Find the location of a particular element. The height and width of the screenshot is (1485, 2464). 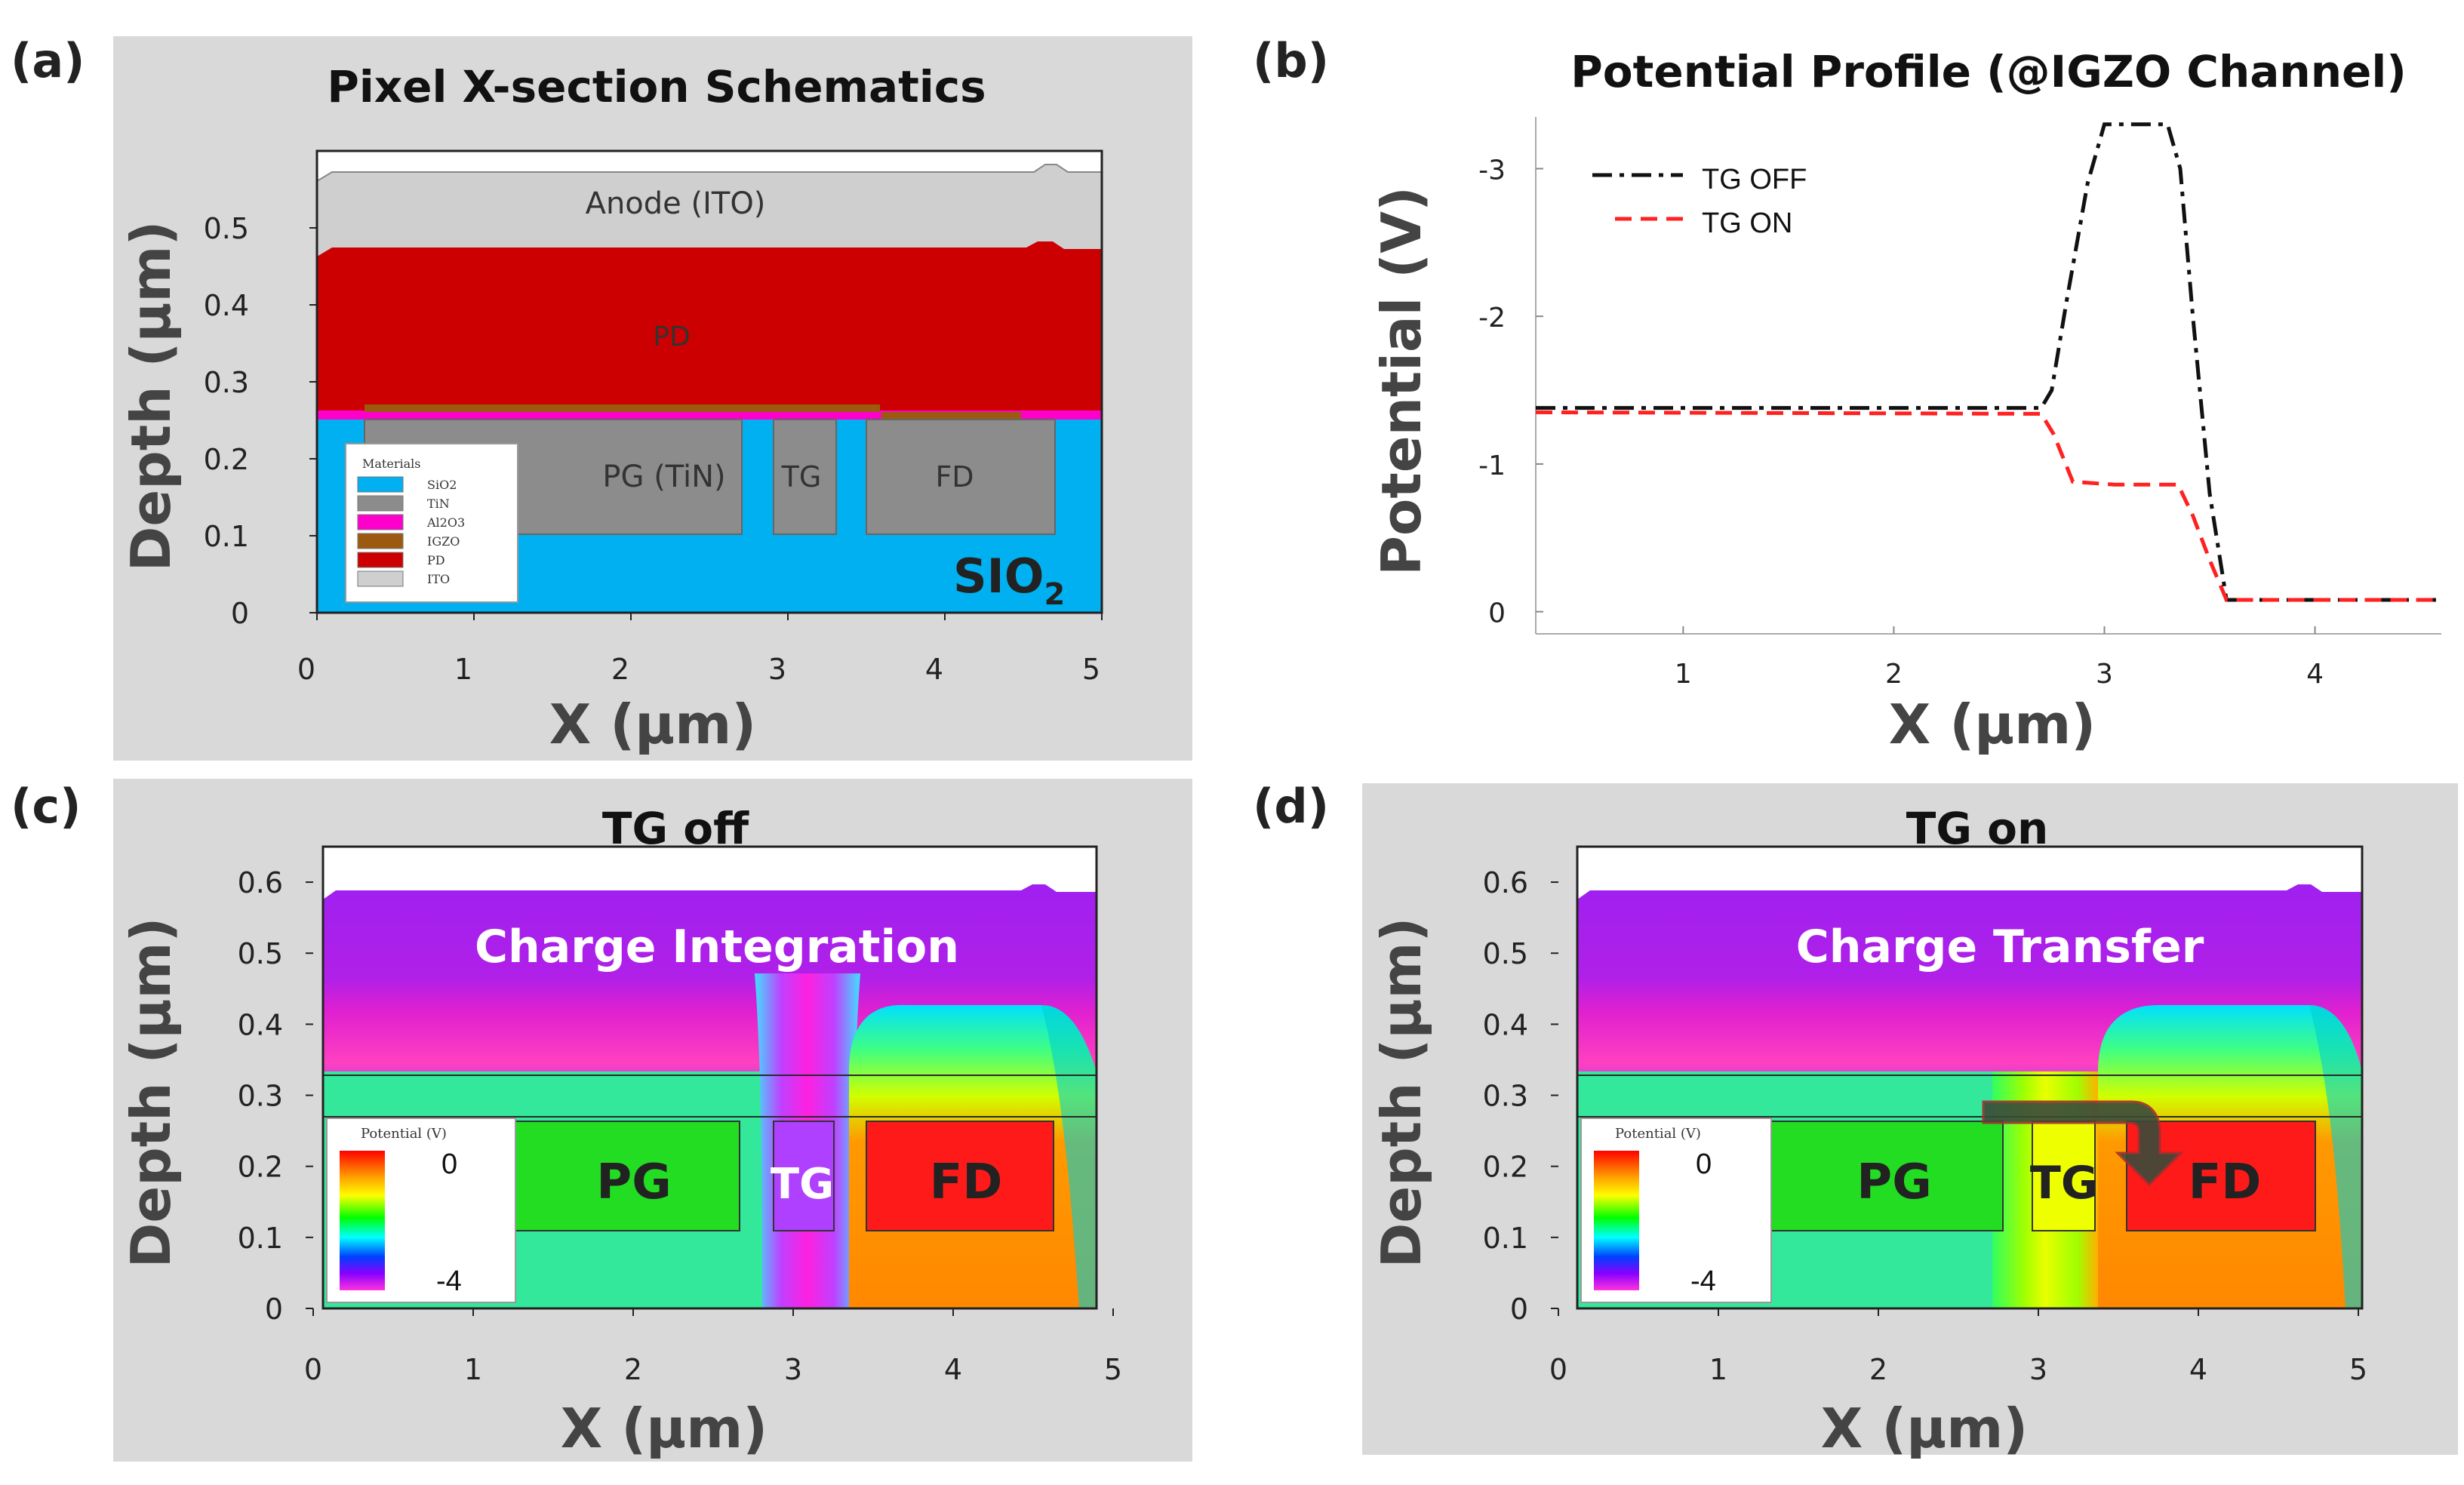

series-tg-off-line is located at coordinates (1988, 362).